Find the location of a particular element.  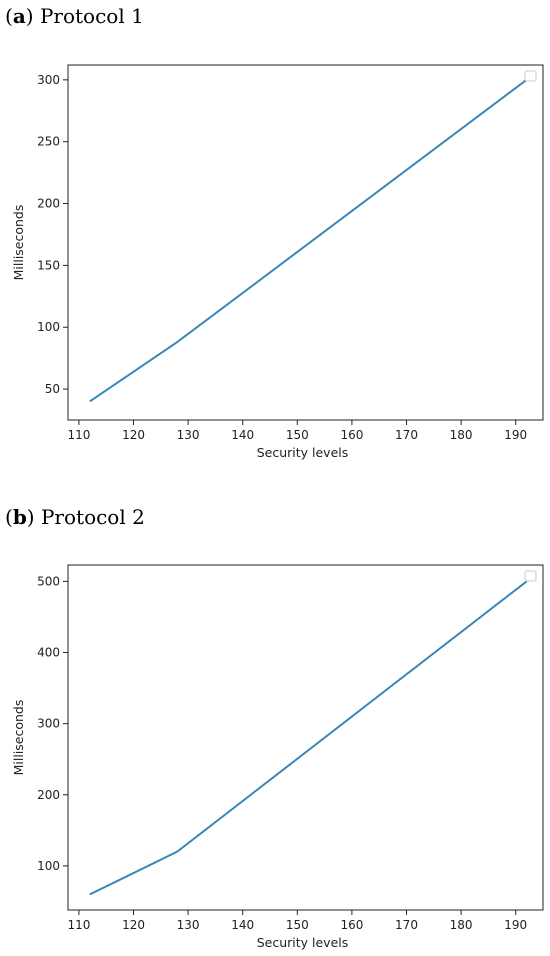

panel-a-letter: a is located at coordinates (19, 16).